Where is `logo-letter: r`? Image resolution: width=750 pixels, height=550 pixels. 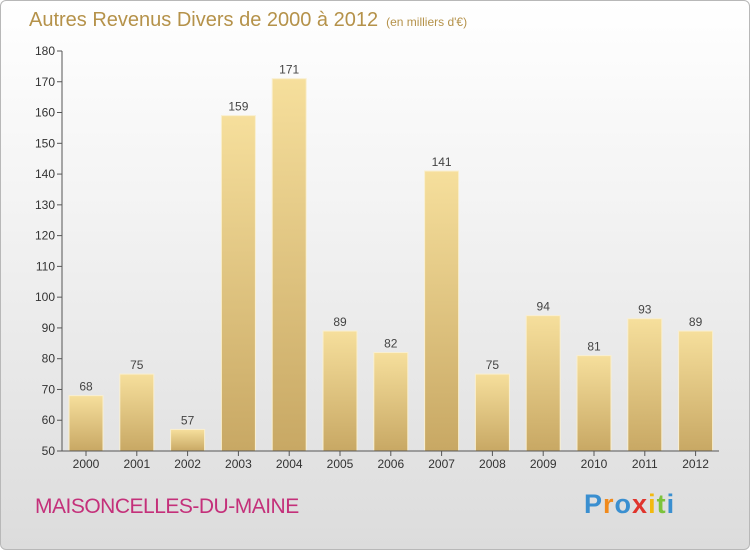
logo-letter: r is located at coordinates (609, 504).